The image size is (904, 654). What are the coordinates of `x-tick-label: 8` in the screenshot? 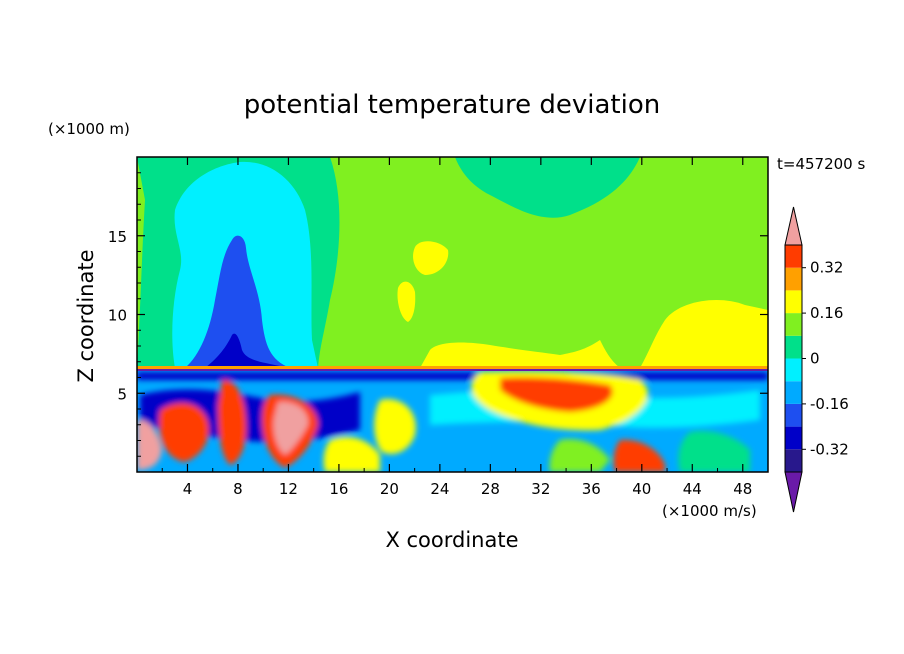 It's located at (238, 489).